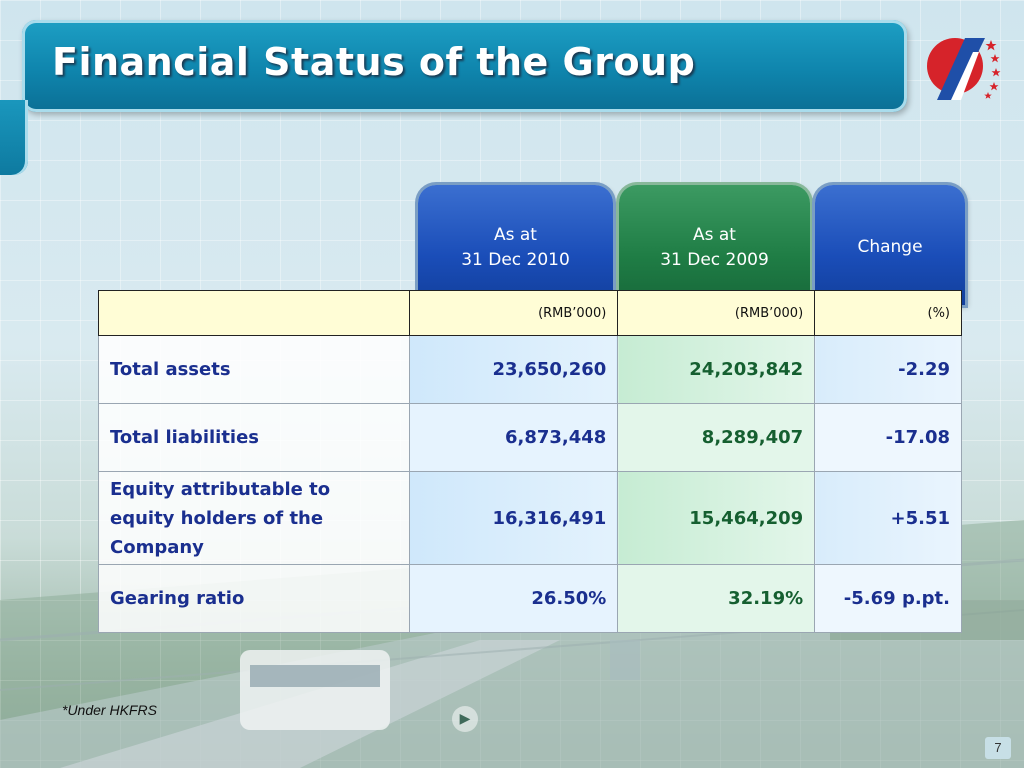 The image size is (1024, 768). What do you see at coordinates (513, 313) in the screenshot?
I see `unit-2010: (RMB’000)` at bounding box center [513, 313].